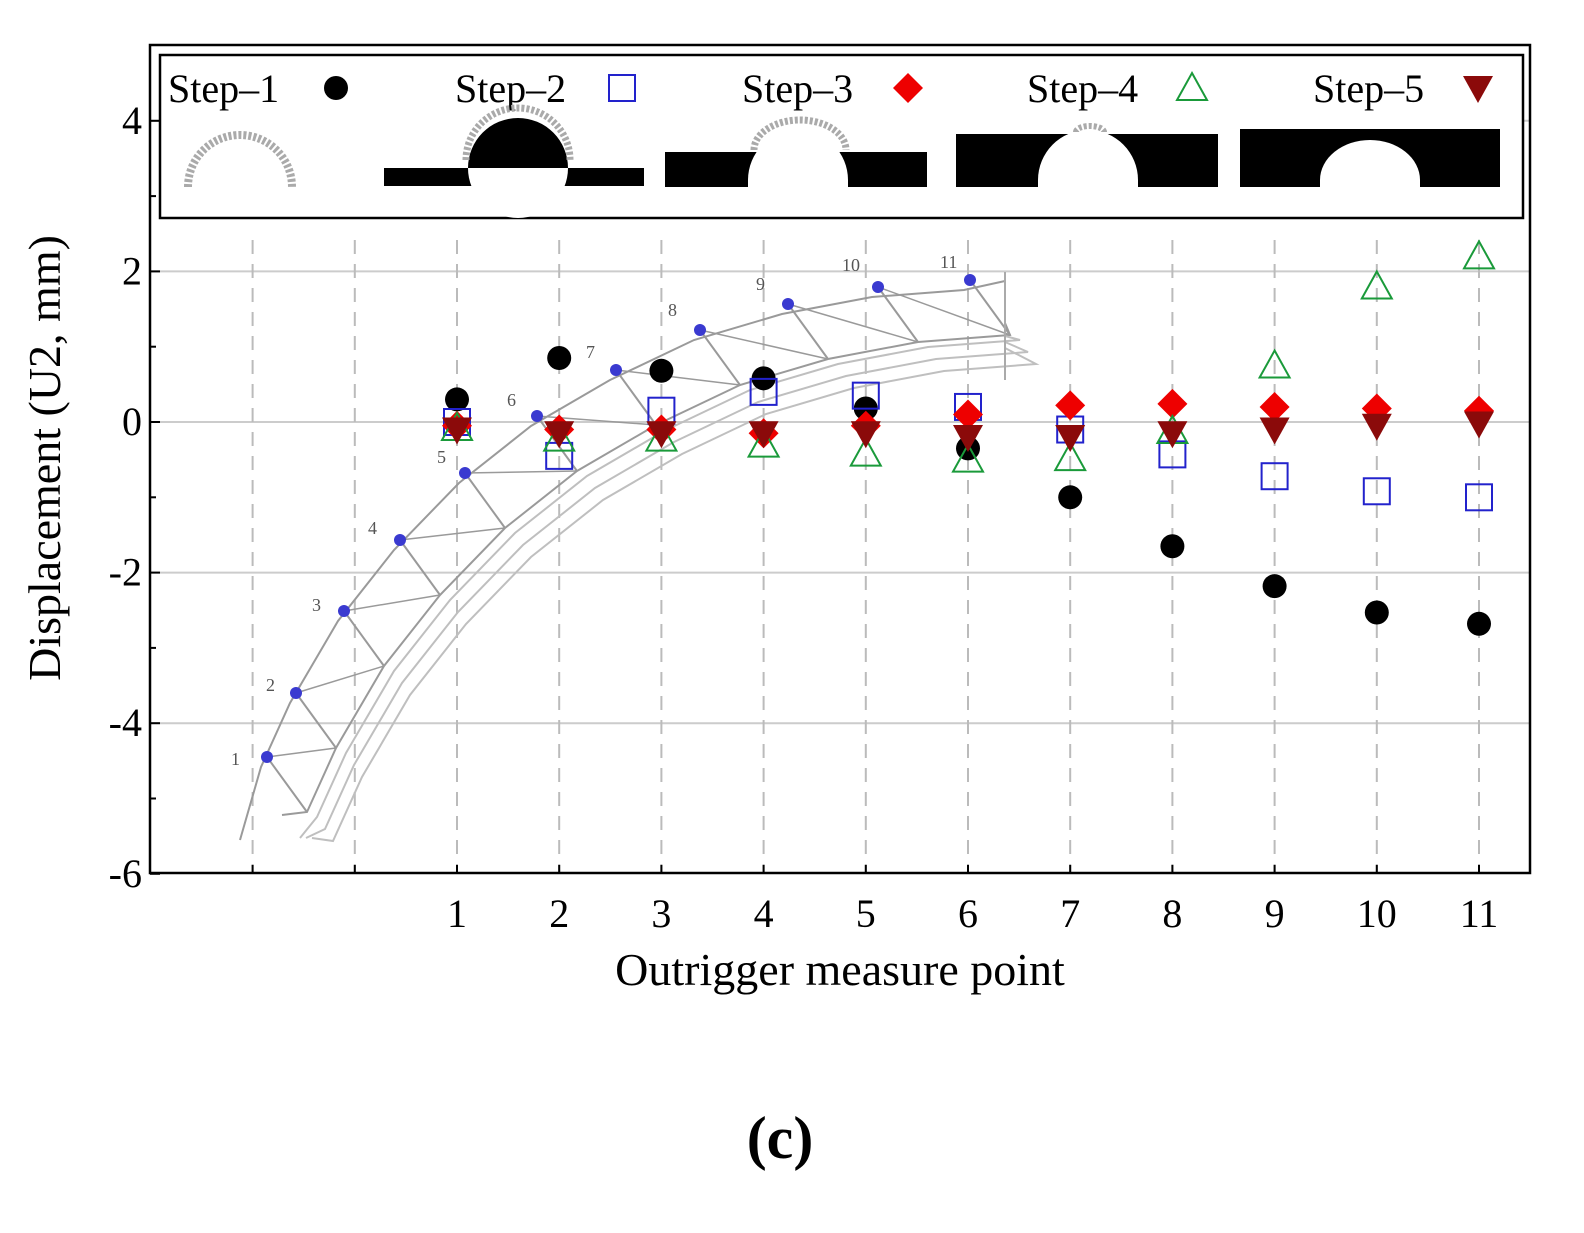 This screenshot has height=1233, width=1584. What do you see at coordinates (764, 913) in the screenshot?
I see `x-tick-label: 4` at bounding box center [764, 913].